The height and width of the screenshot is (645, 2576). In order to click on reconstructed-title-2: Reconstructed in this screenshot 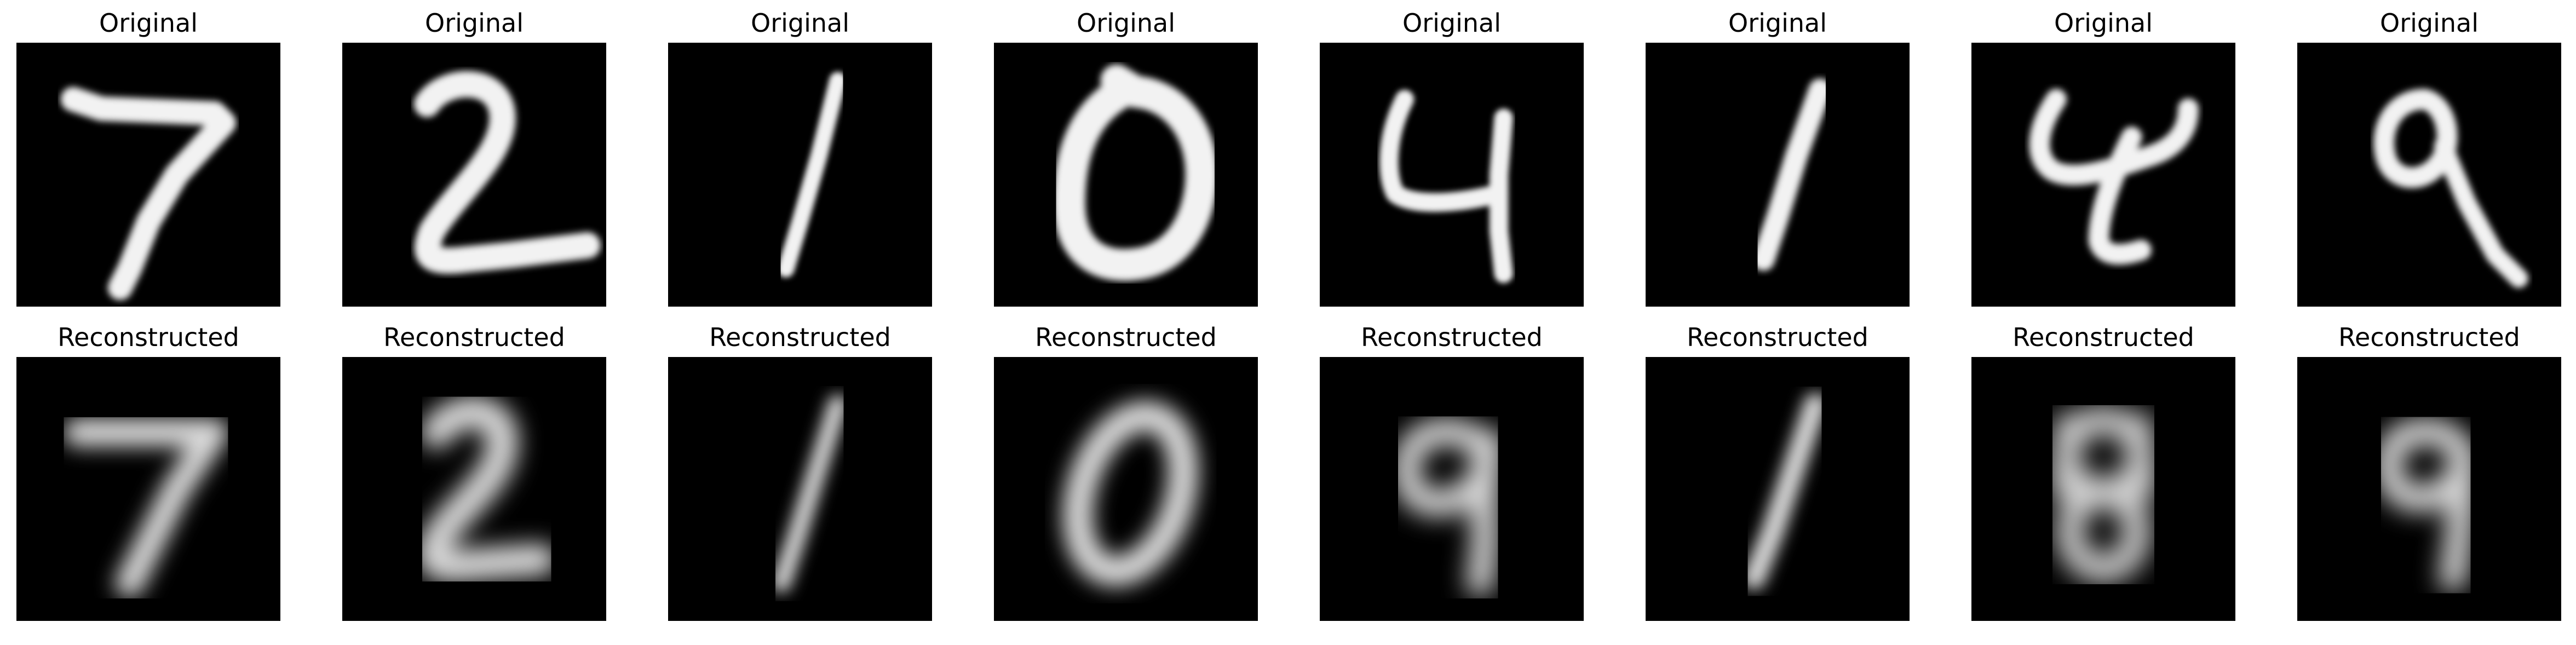, I will do `click(474, 337)`.